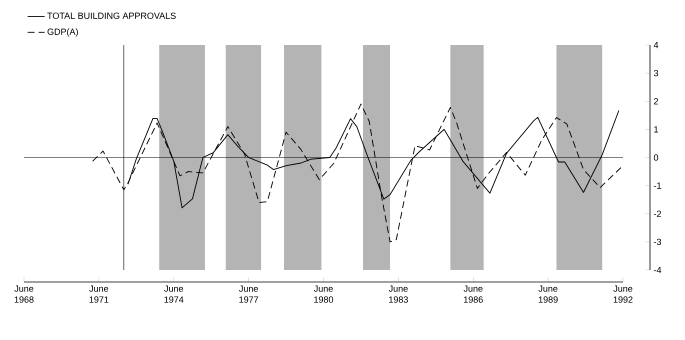 The image size is (685, 340). Describe the element at coordinates (656, 129) in the screenshot. I see `y-tick-label: 1` at that location.